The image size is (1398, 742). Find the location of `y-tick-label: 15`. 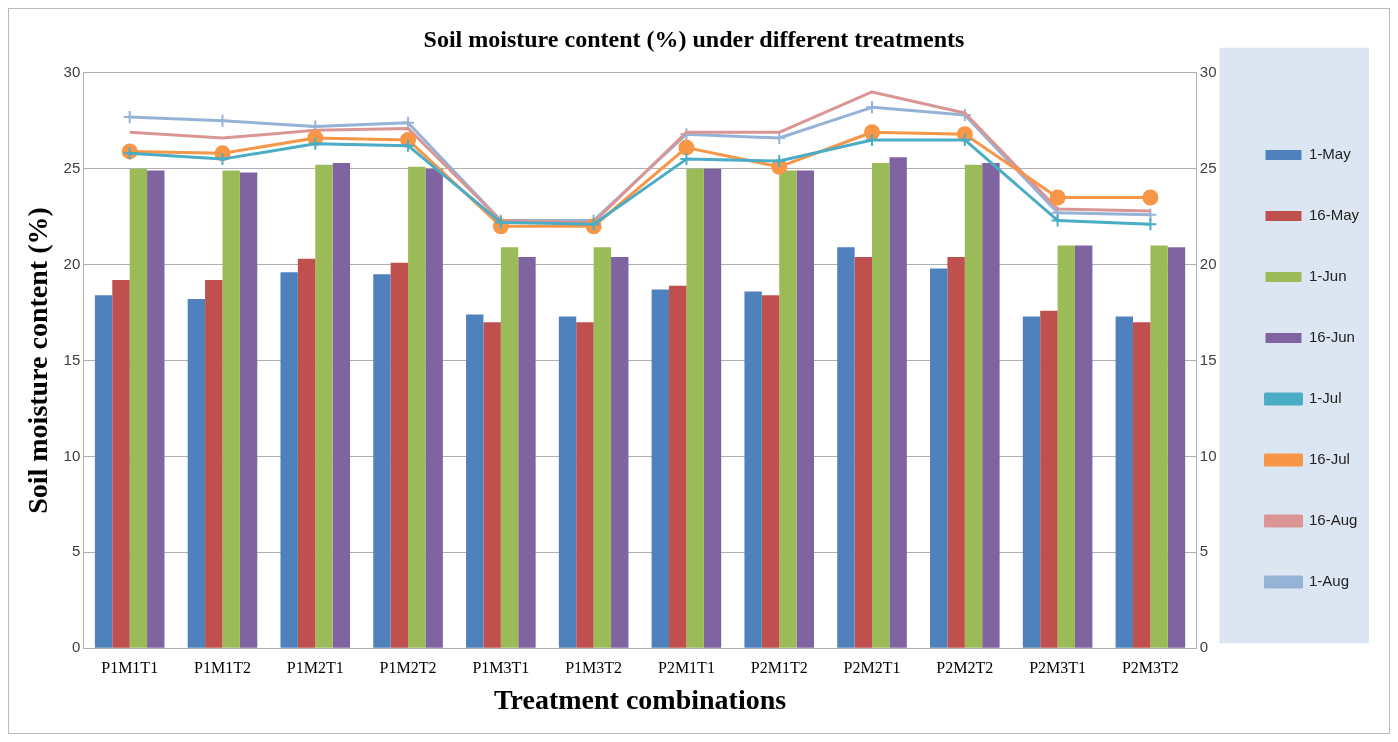

y-tick-label: 15 is located at coordinates (72, 359).